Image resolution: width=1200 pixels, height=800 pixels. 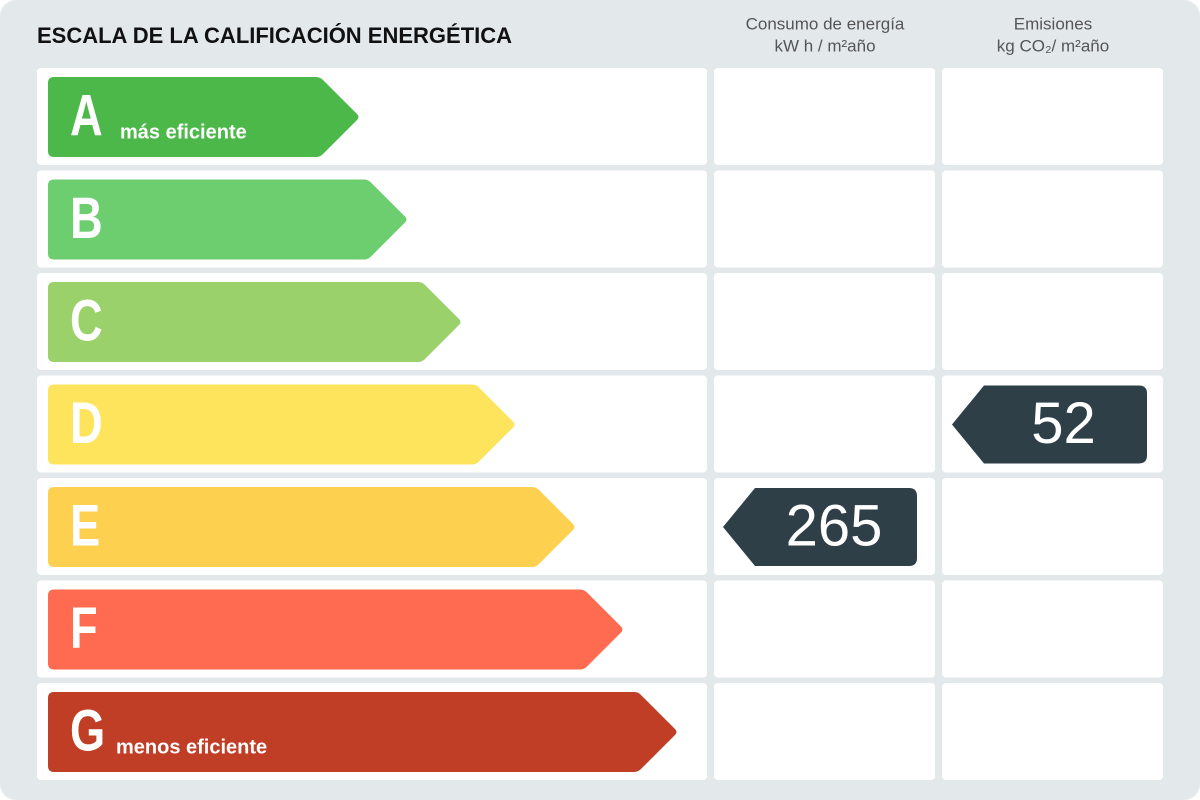 What do you see at coordinates (1053, 45) in the screenshot?
I see `column-unit: kg CO₂/ m²año` at bounding box center [1053, 45].